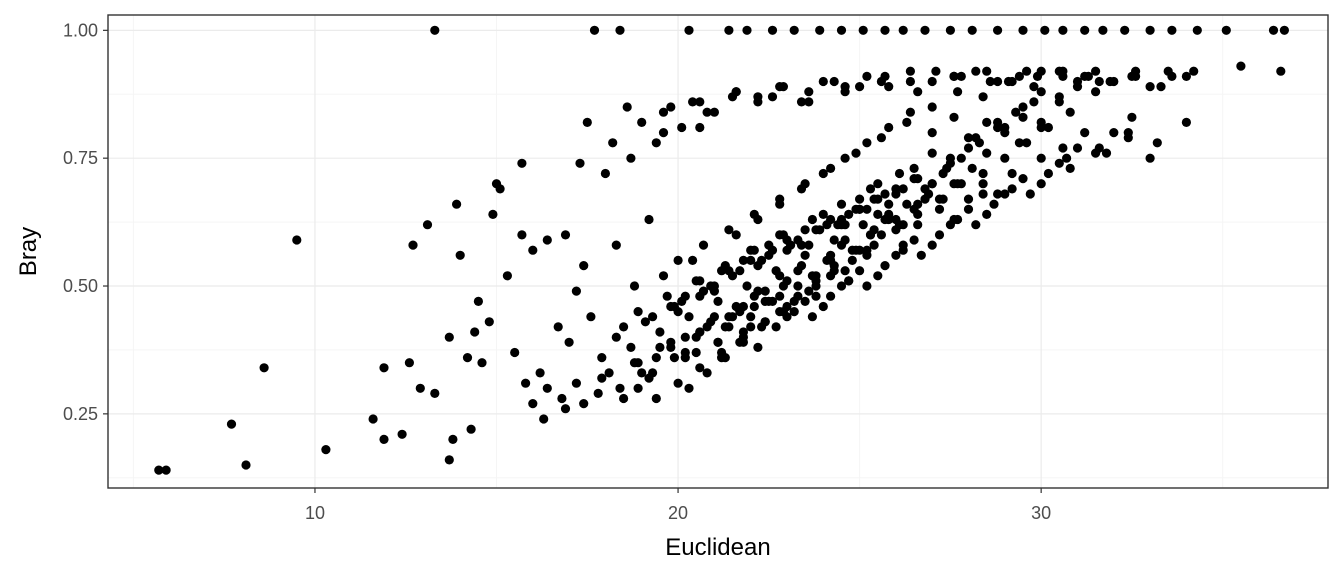 The image size is (1344, 576). Describe the element at coordinates (80, 286) in the screenshot. I see `y-tick-label: 0.50` at that location.